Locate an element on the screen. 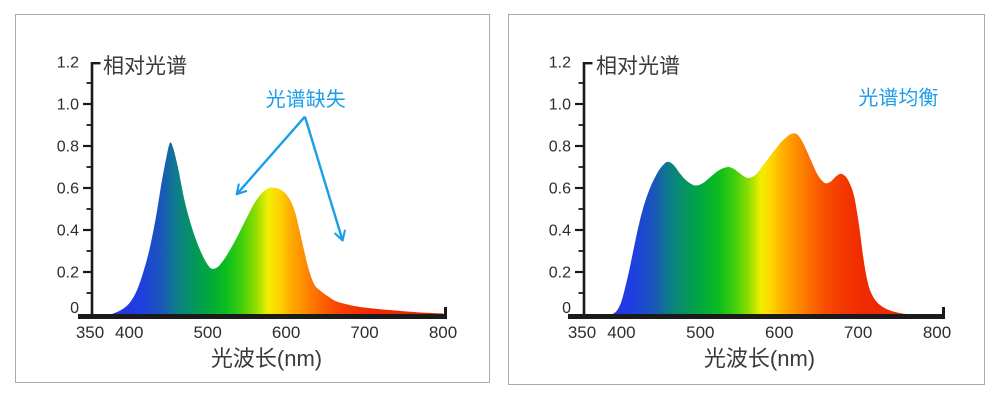 The width and height of the screenshot is (1000, 401). annotation-label: 光谱缺失 is located at coordinates (306, 99).